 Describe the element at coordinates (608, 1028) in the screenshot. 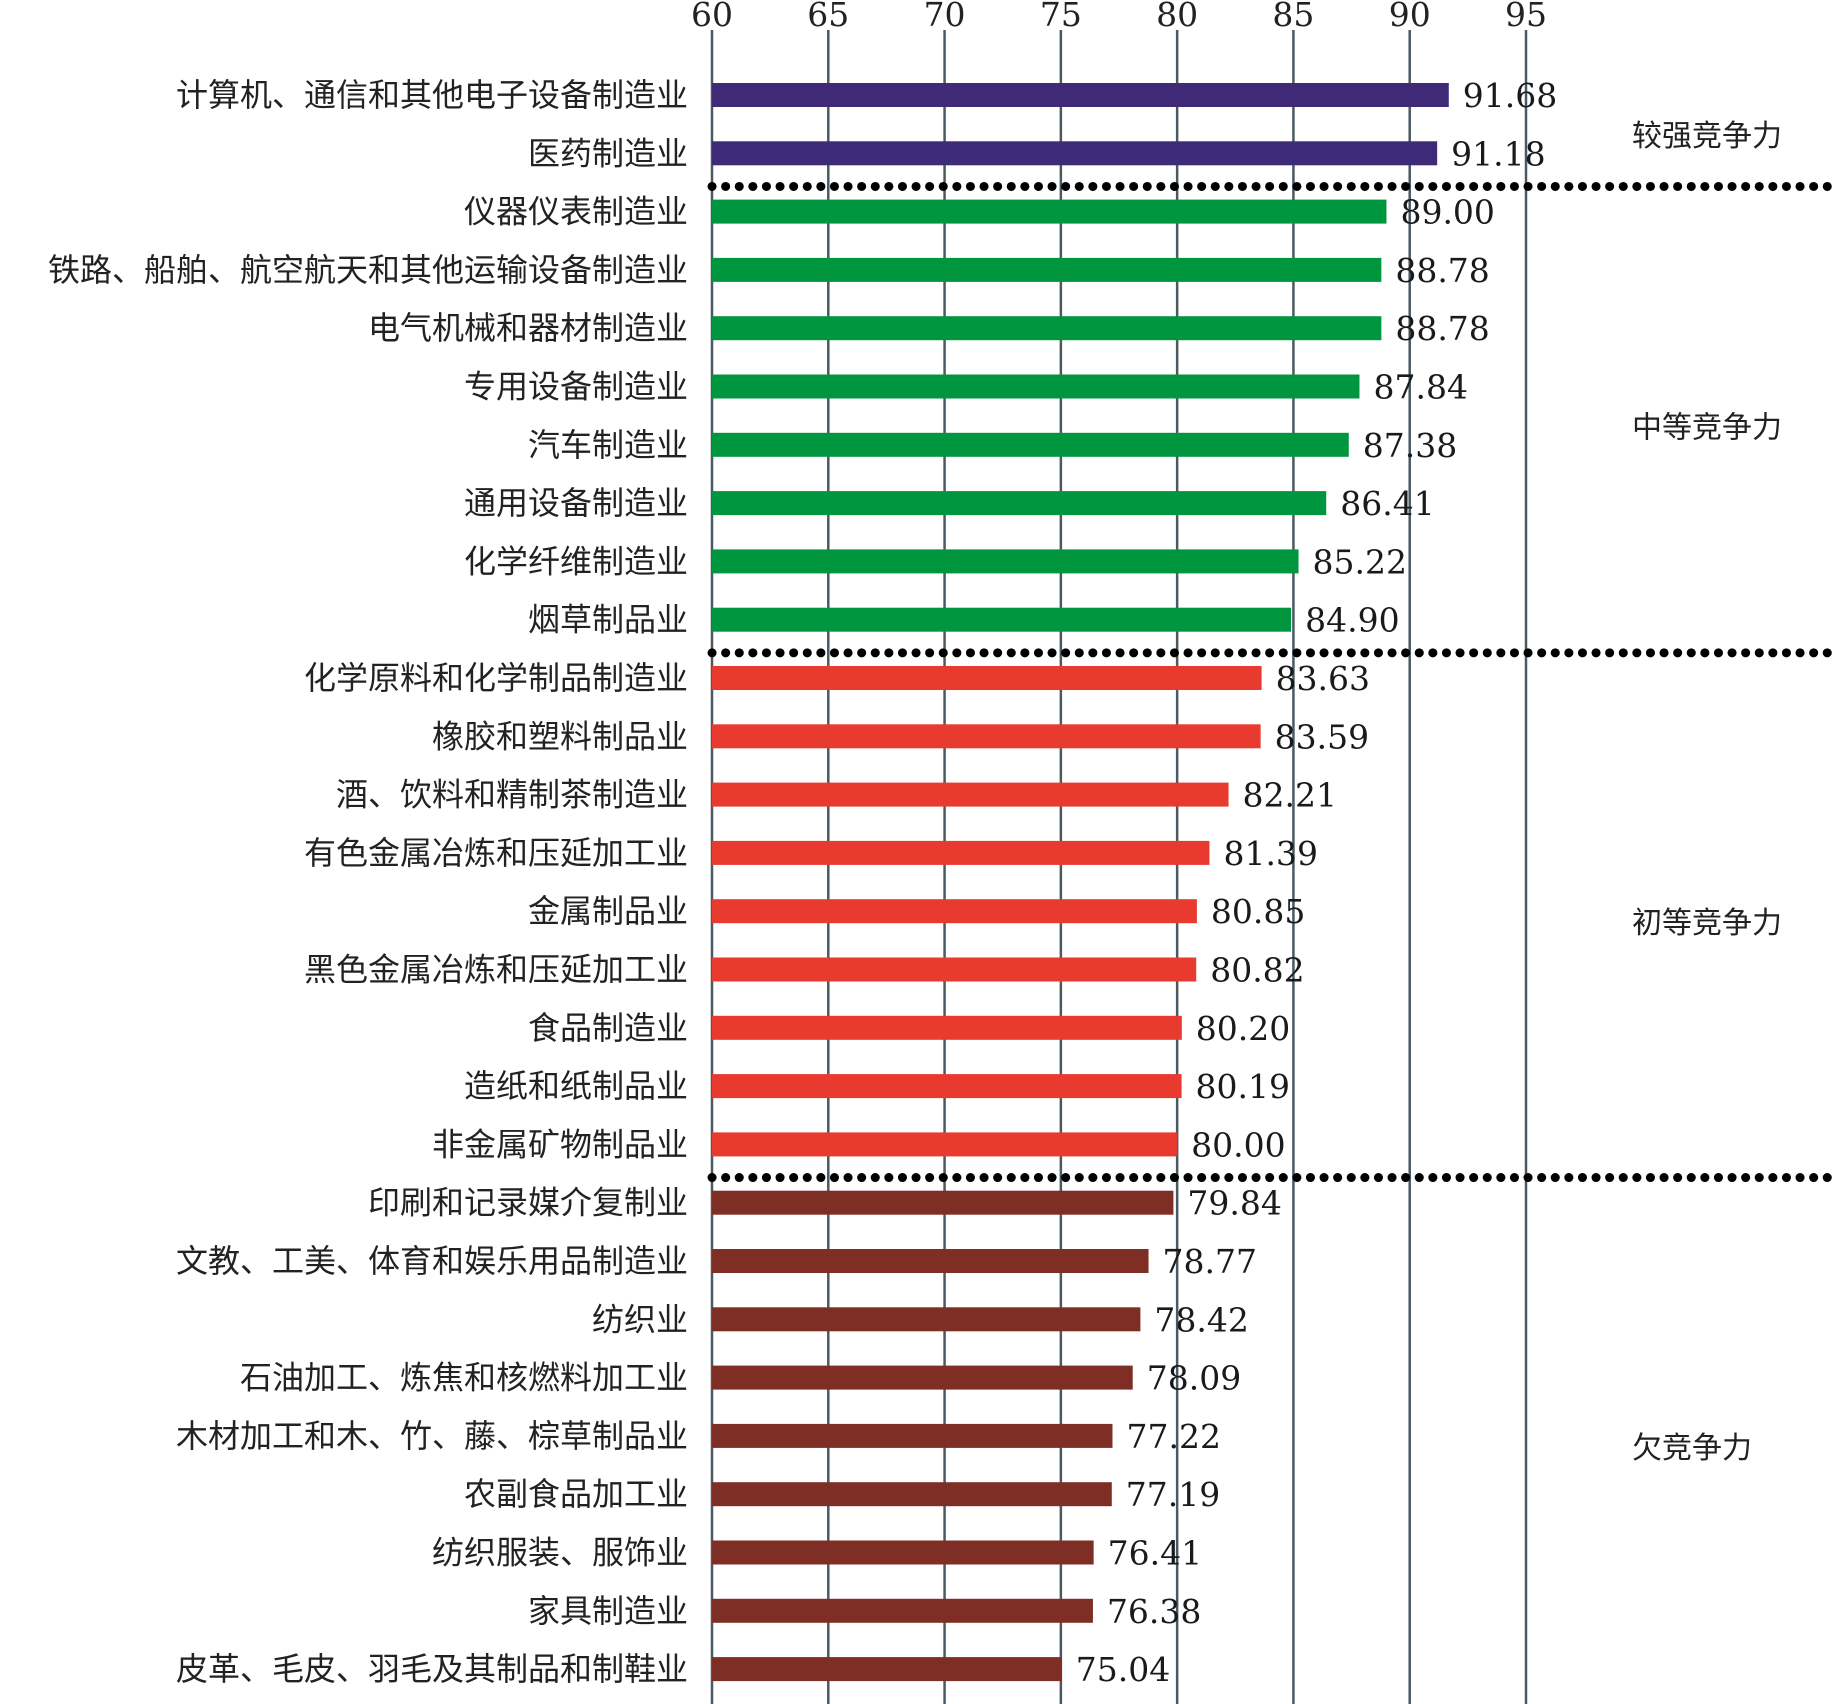

I see `category-label-16: 食品制造业` at that location.